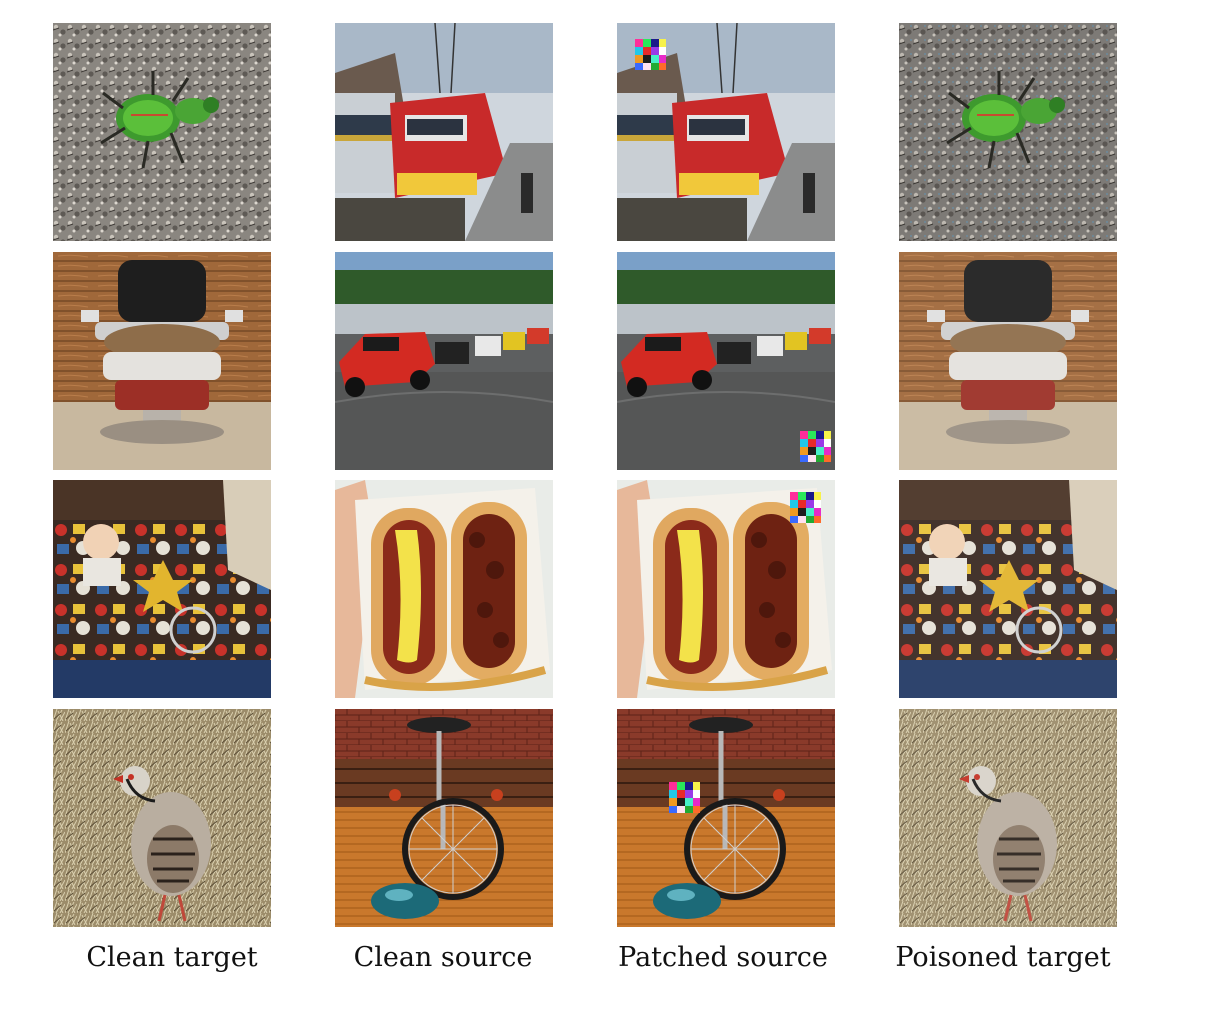  What do you see at coordinates (162, 132) in the screenshot?
I see `tile-clean-target-beetle` at bounding box center [162, 132].